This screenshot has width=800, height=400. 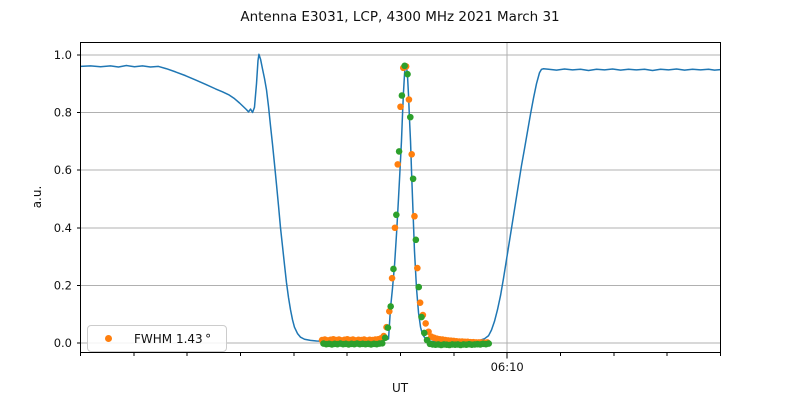 I want to click on y-tick-label: 0.0, so click(x=63, y=343).